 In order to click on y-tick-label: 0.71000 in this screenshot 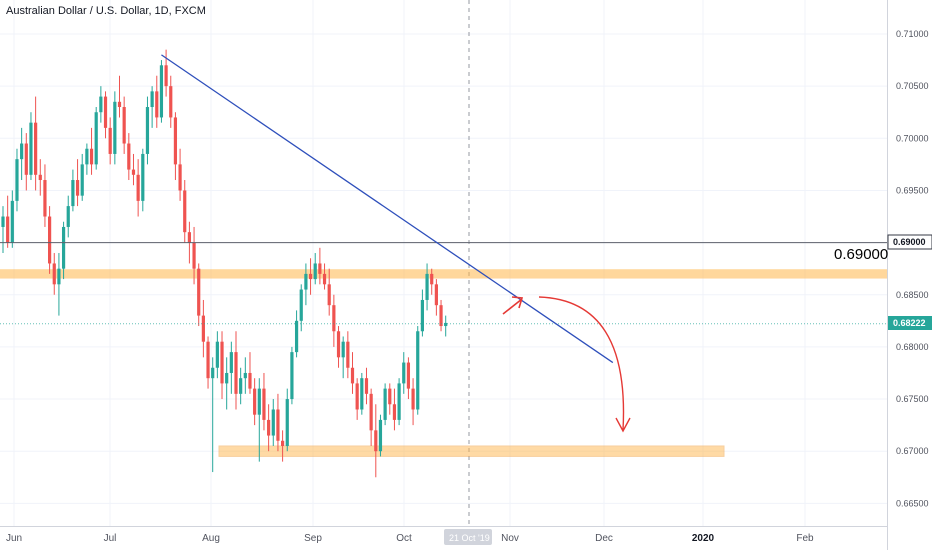, I will do `click(912, 34)`.